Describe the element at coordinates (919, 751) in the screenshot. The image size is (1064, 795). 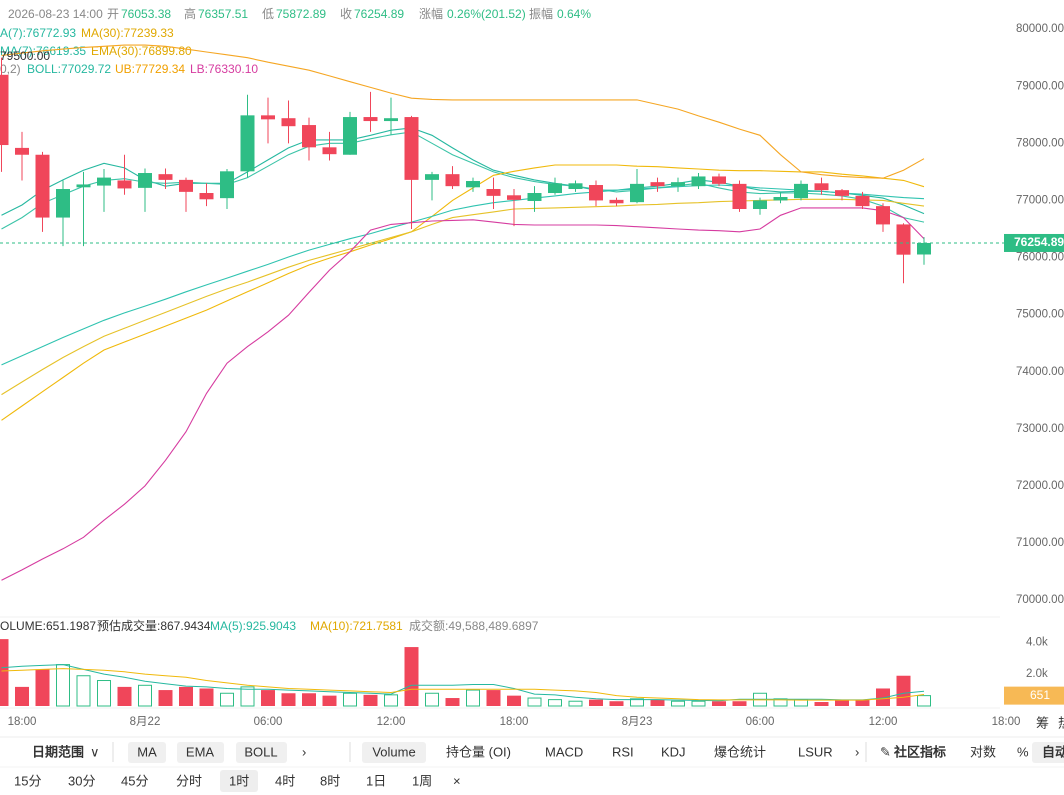
I see `toolbar-item: 社区指标` at that location.